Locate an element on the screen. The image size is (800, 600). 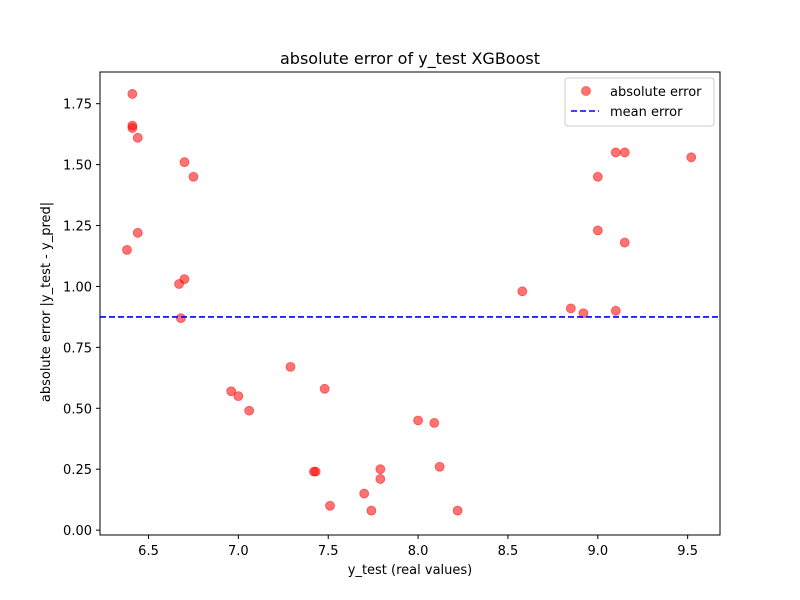
x-tick-label: 7.0 is located at coordinates (238, 551).